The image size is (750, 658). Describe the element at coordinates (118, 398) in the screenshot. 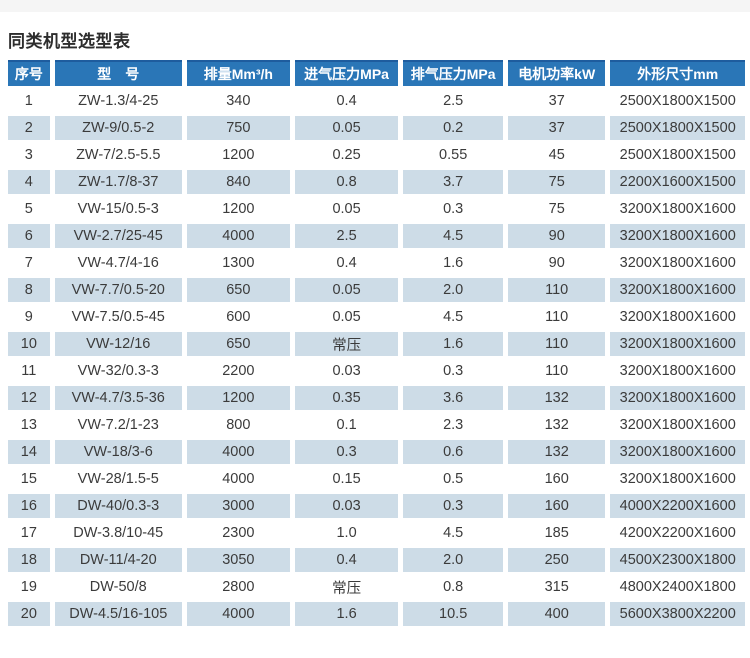

I see `table-cell: VW-4.7/3.5-36` at that location.